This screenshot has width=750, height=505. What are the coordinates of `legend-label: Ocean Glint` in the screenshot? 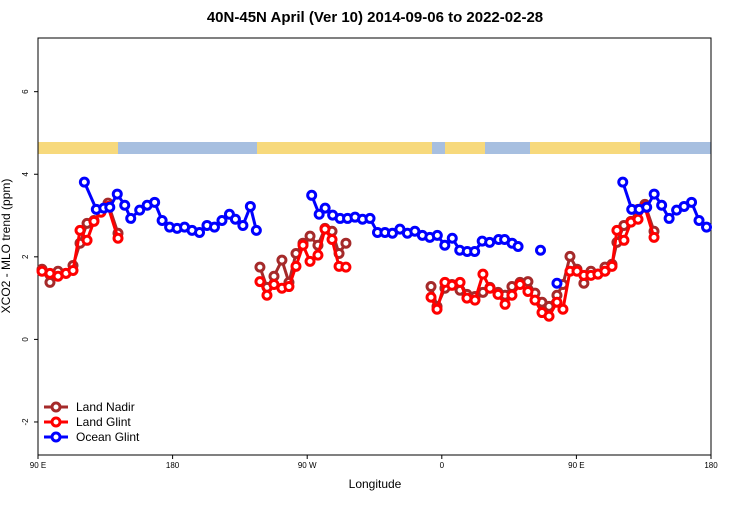 It's located at (108, 437).